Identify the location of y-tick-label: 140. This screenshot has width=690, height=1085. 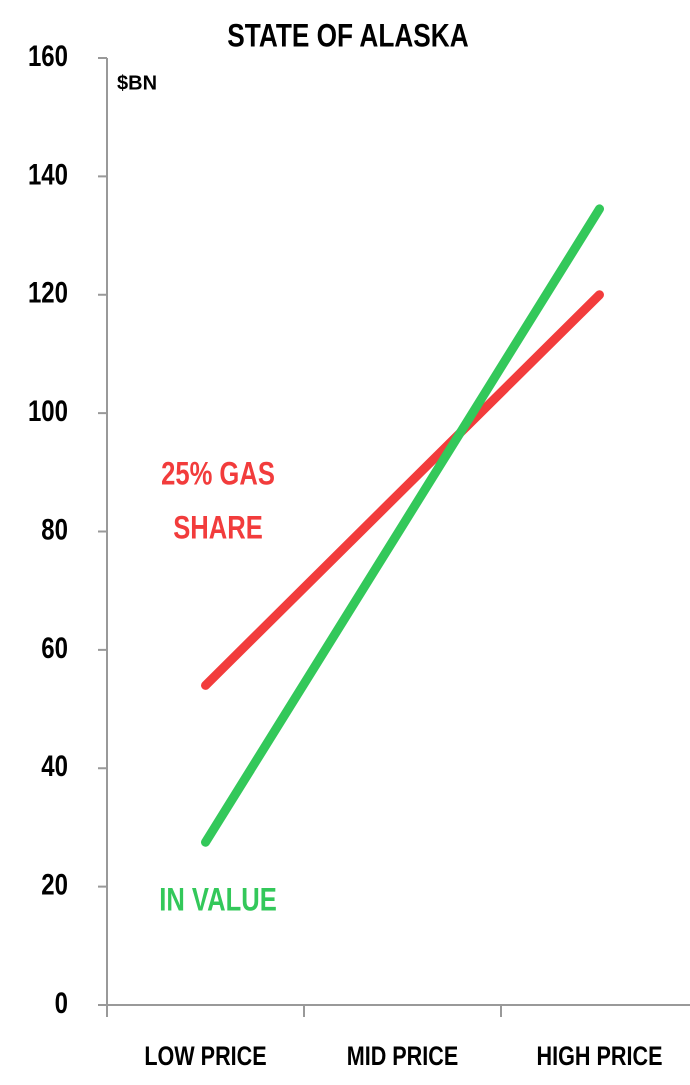
(48, 174).